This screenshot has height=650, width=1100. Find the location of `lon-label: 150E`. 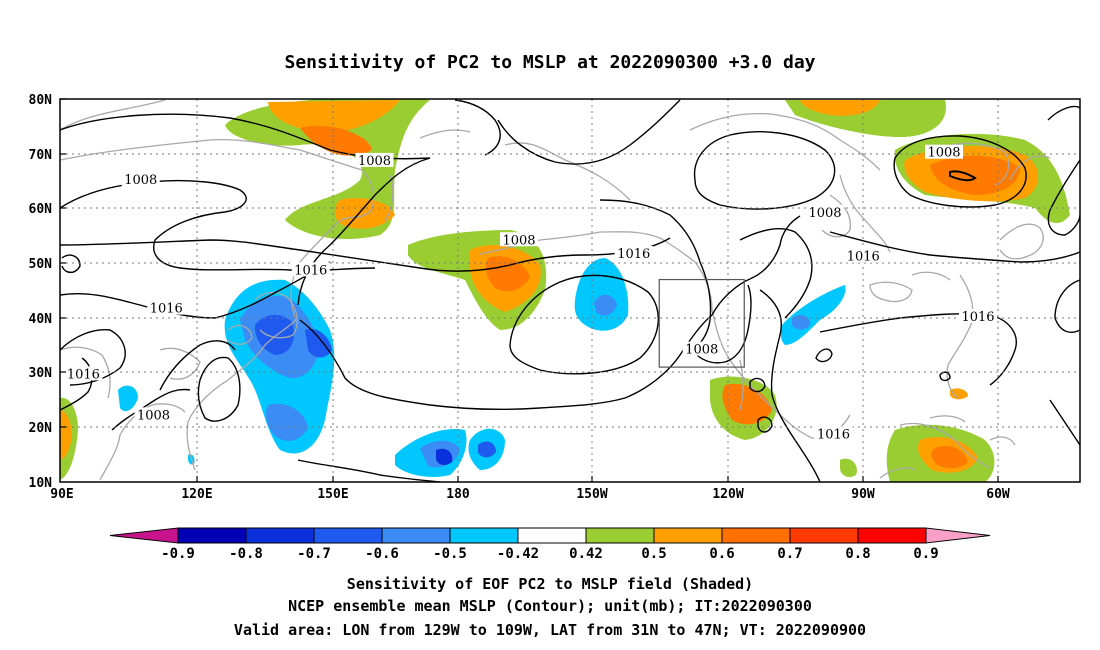

lon-label: 150E is located at coordinates (332, 494).